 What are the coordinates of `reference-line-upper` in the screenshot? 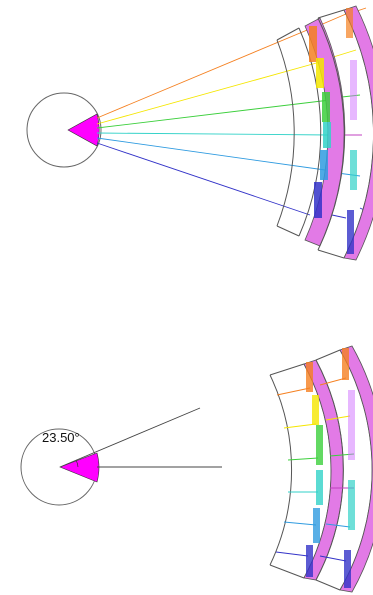 It's located at (130, 437).